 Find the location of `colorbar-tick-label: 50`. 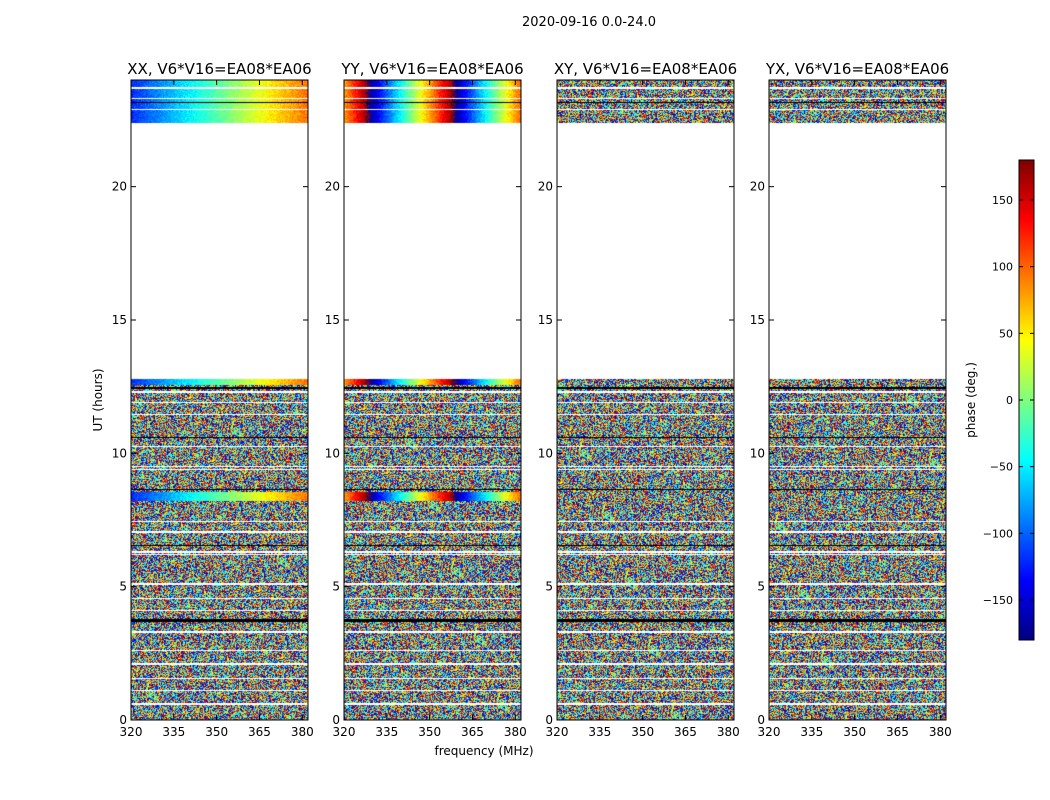

colorbar-tick-label: 50 is located at coordinates (1006, 333).